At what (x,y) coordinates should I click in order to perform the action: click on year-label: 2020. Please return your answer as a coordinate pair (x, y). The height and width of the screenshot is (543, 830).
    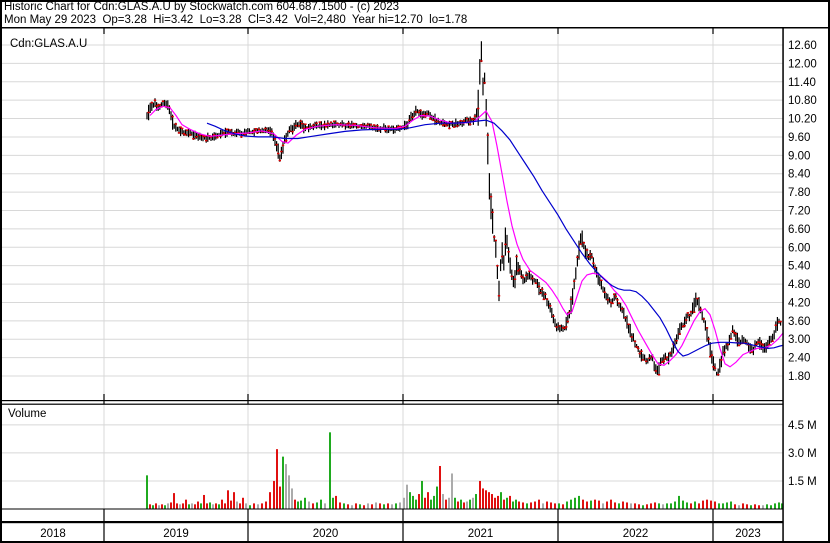
    Looking at the image, I should click on (326, 534).